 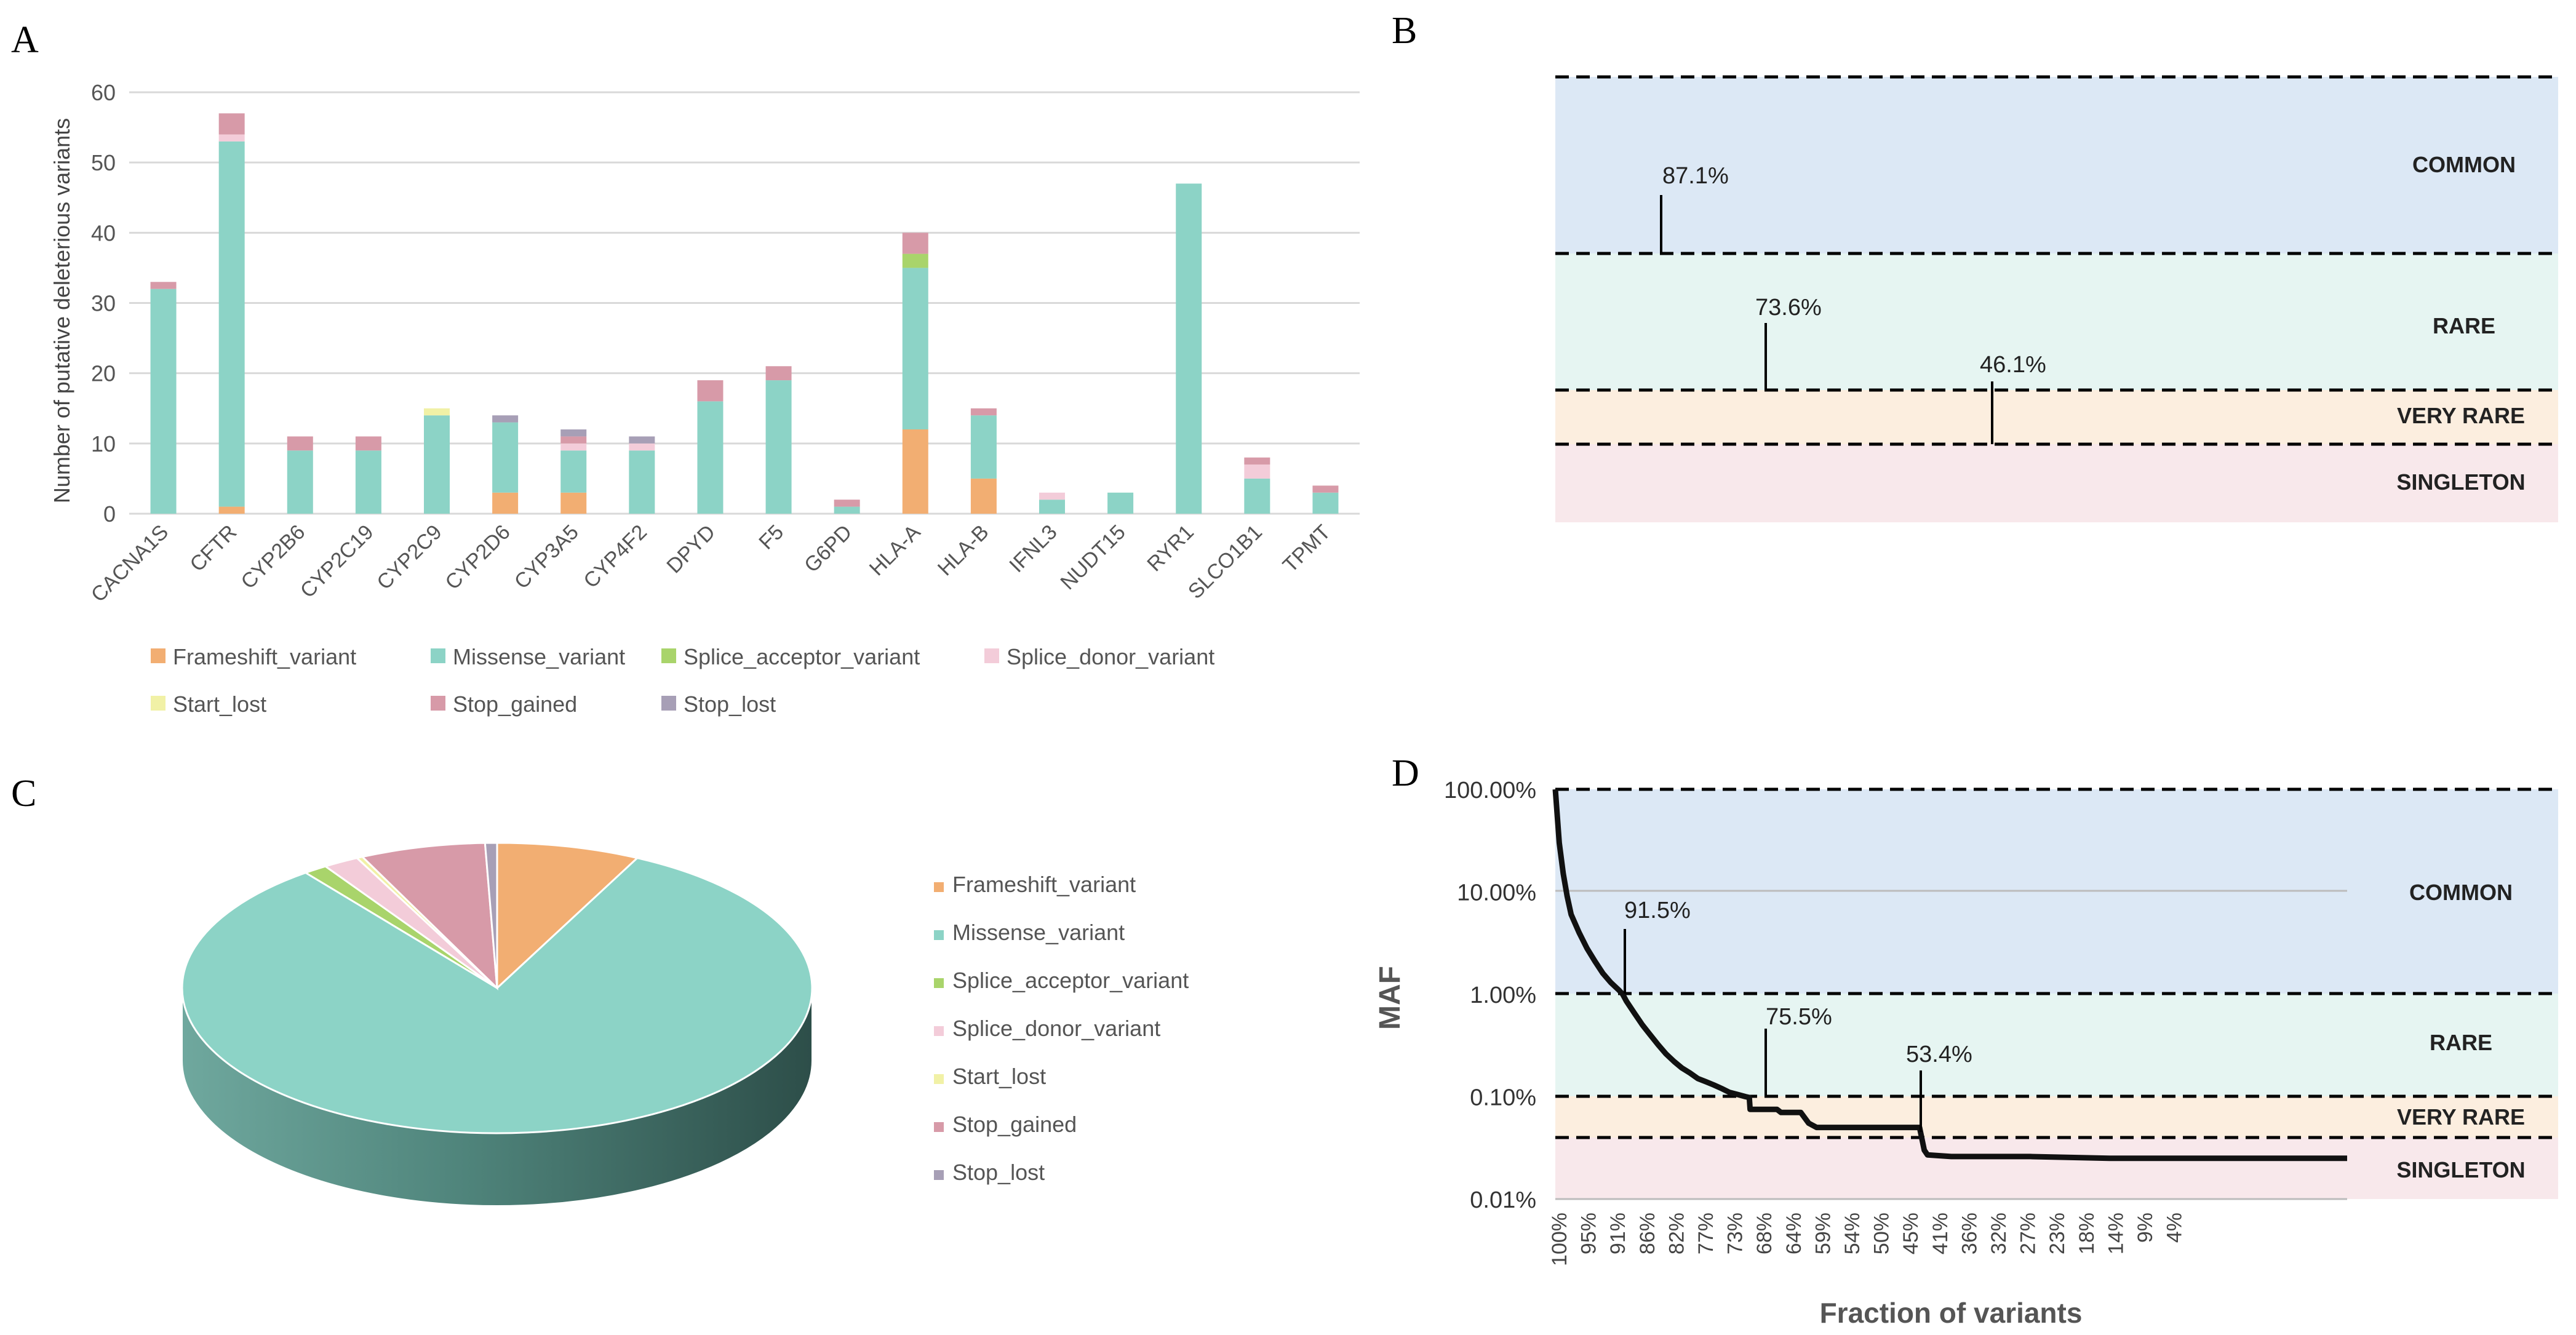 What do you see at coordinates (1496, 893) in the screenshot?
I see `d-y-tick-1: 10.00%` at bounding box center [1496, 893].